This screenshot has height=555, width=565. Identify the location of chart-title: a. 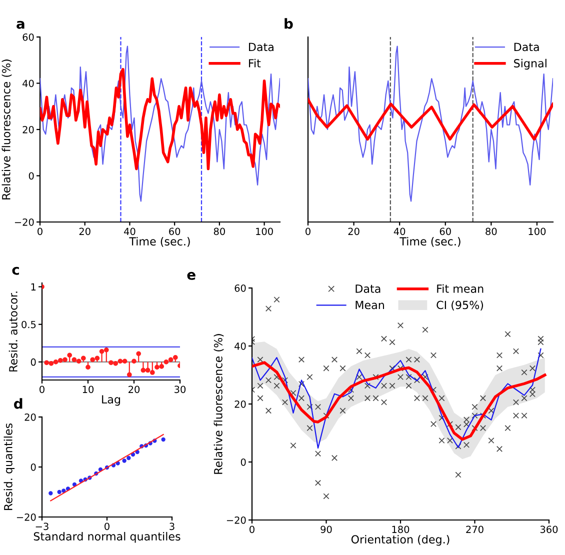
(20, 24).